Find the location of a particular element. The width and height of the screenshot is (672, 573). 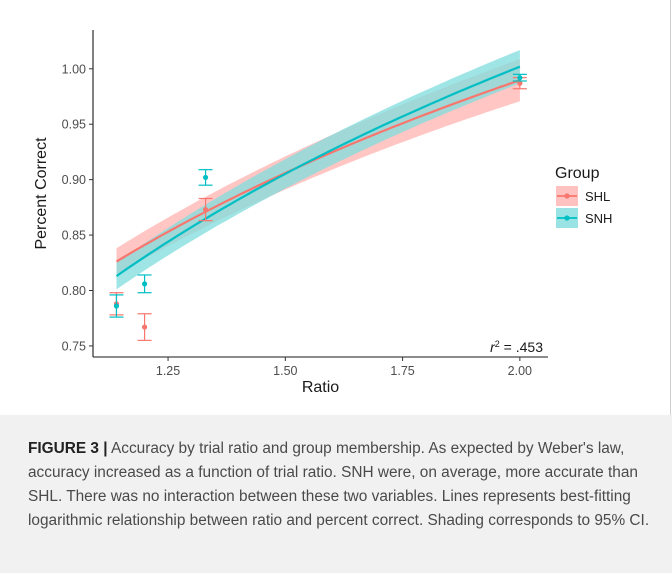

legend-key-marker-shl is located at coordinates (567, 196).